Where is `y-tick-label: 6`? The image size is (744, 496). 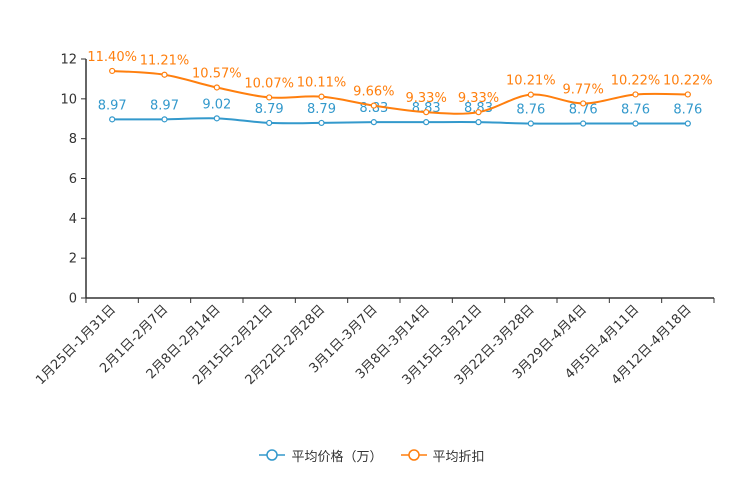 y-tick-label: 6 is located at coordinates (73, 179).